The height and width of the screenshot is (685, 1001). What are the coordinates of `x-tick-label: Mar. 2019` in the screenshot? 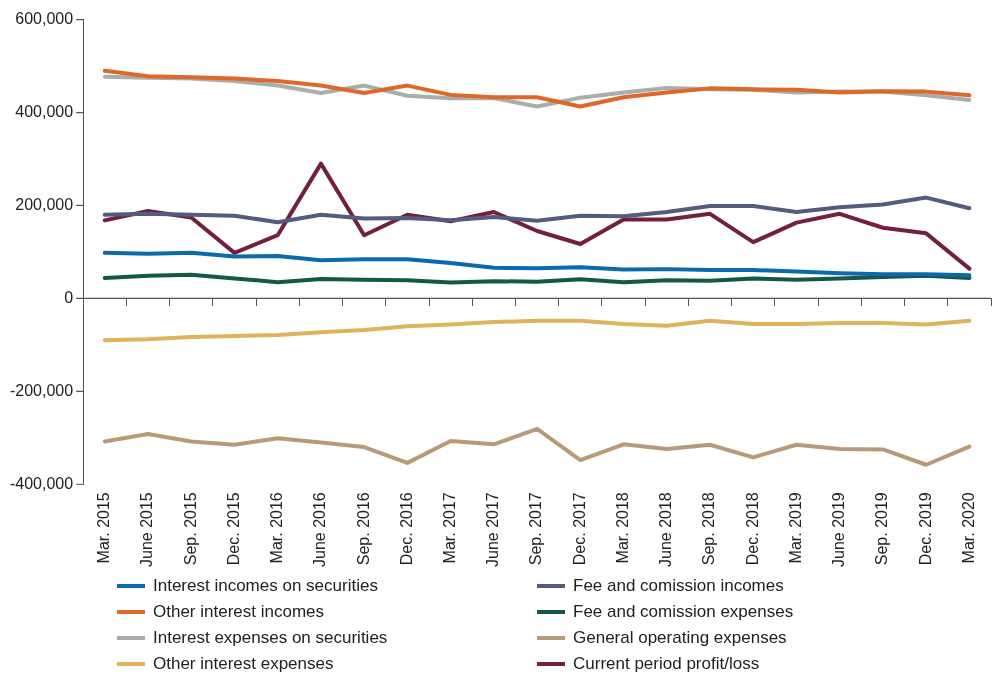 It's located at (795, 528).